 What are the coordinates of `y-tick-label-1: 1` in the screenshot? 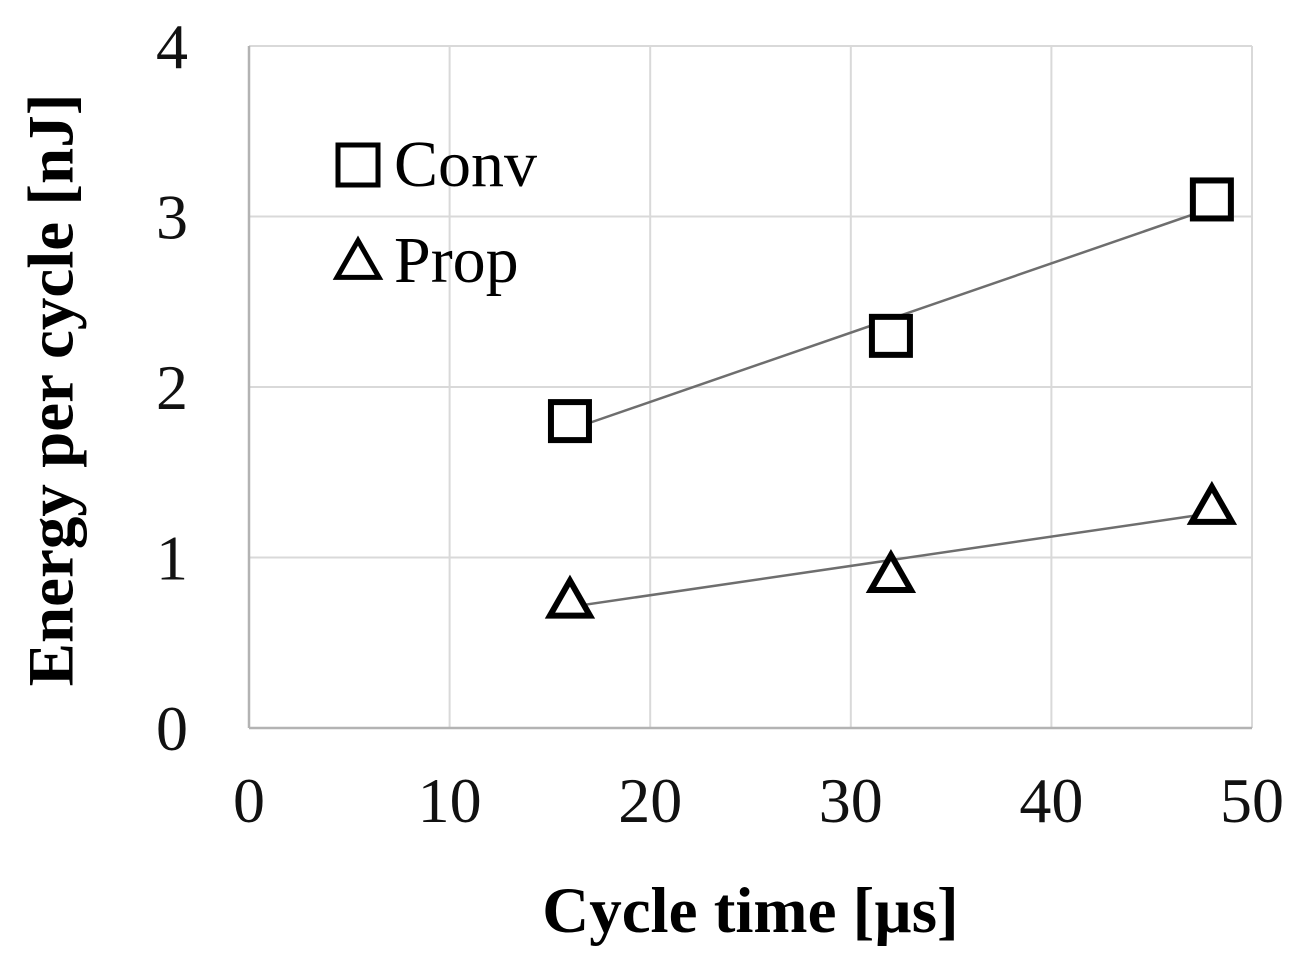 It's located at (172, 558).